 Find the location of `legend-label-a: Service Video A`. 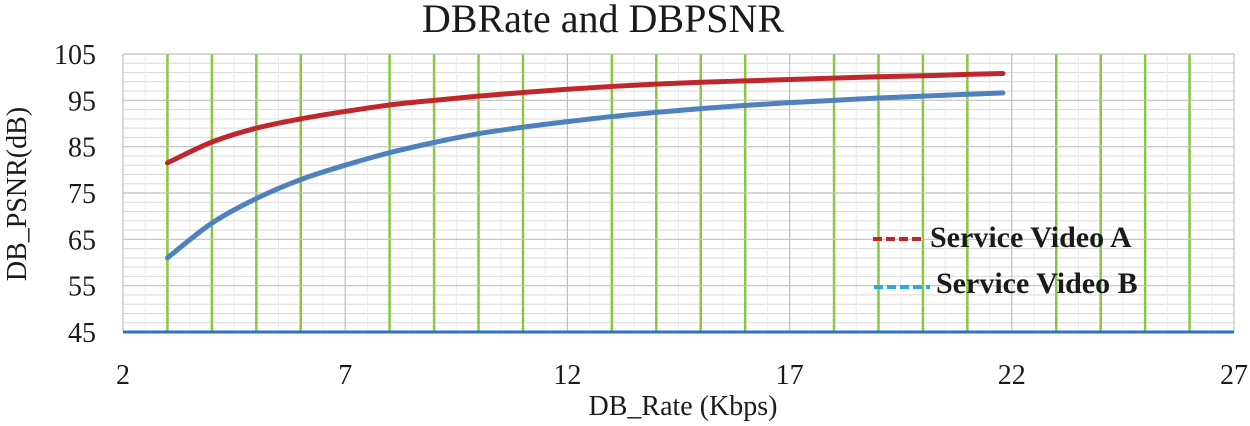

legend-label-a: Service Video A is located at coordinates (1031, 237).